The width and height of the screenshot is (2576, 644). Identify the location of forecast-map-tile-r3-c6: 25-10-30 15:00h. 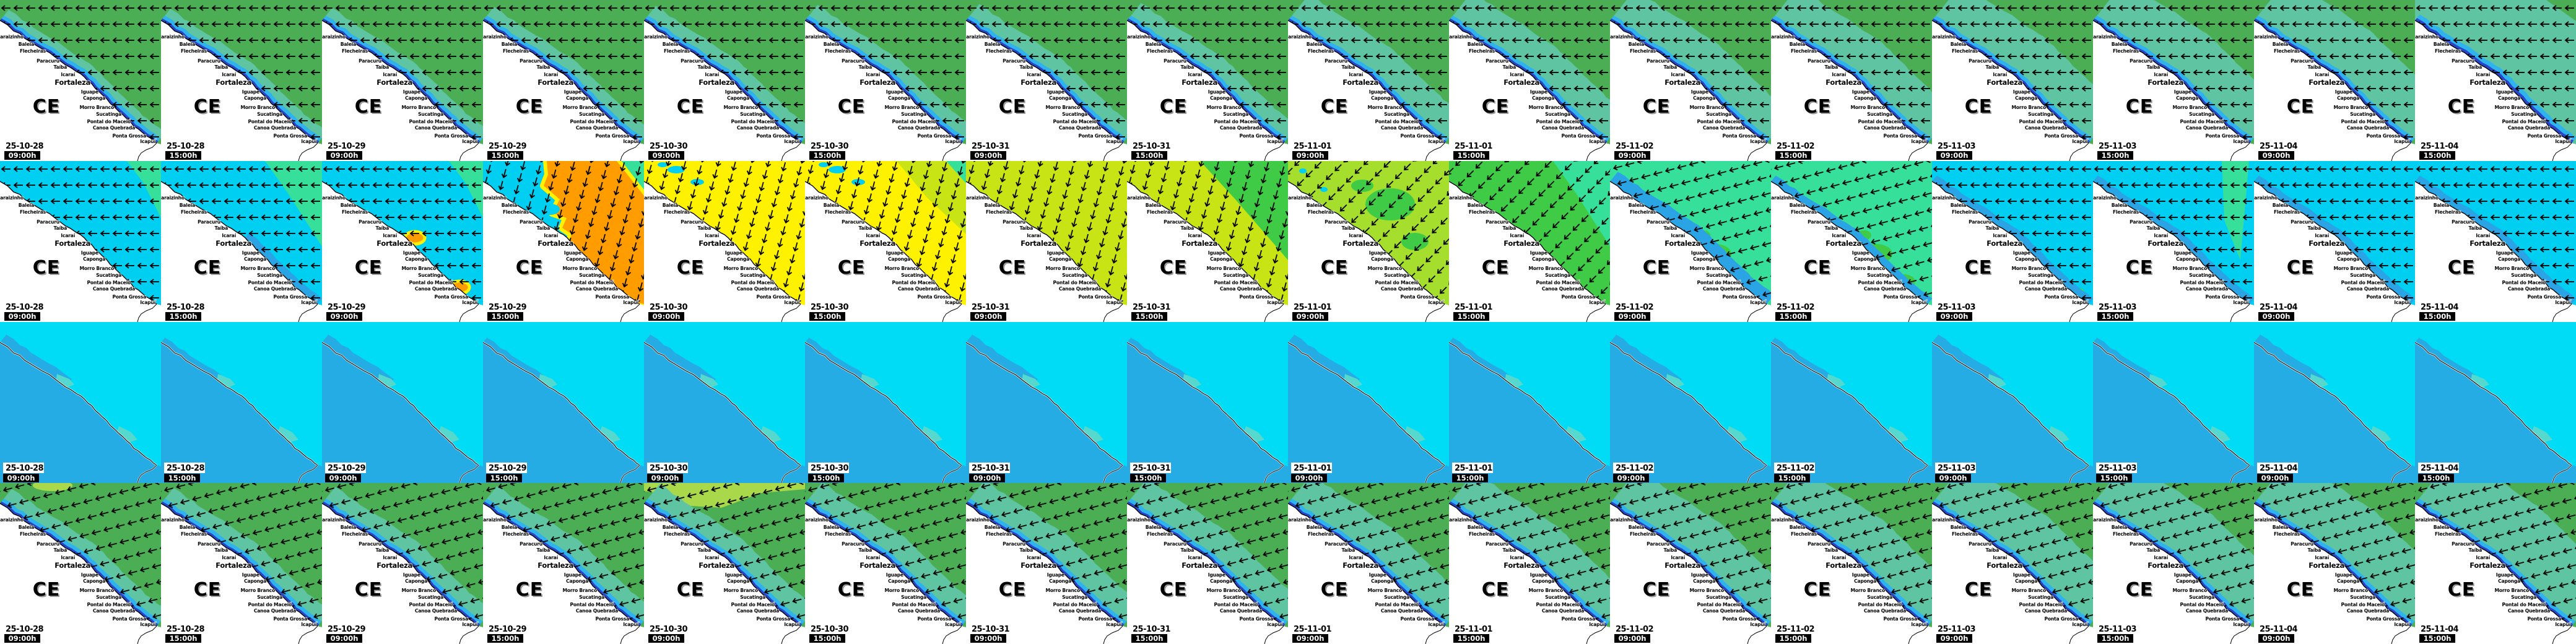
(885, 402).